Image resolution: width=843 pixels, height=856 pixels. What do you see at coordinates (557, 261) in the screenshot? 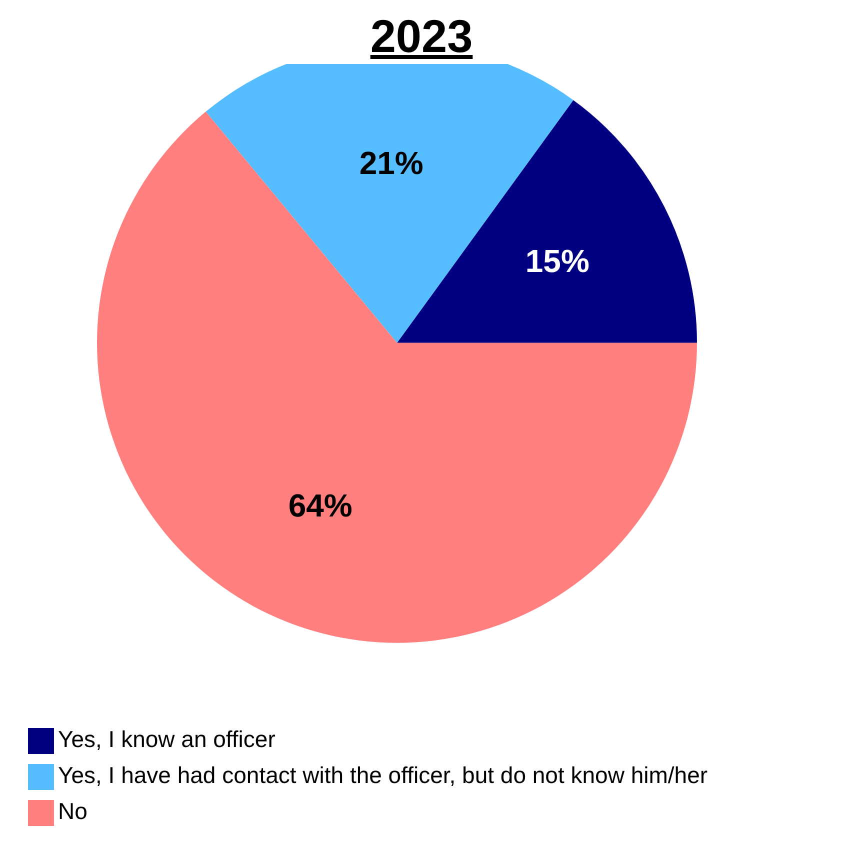
I see `data-label: 15%` at bounding box center [557, 261].